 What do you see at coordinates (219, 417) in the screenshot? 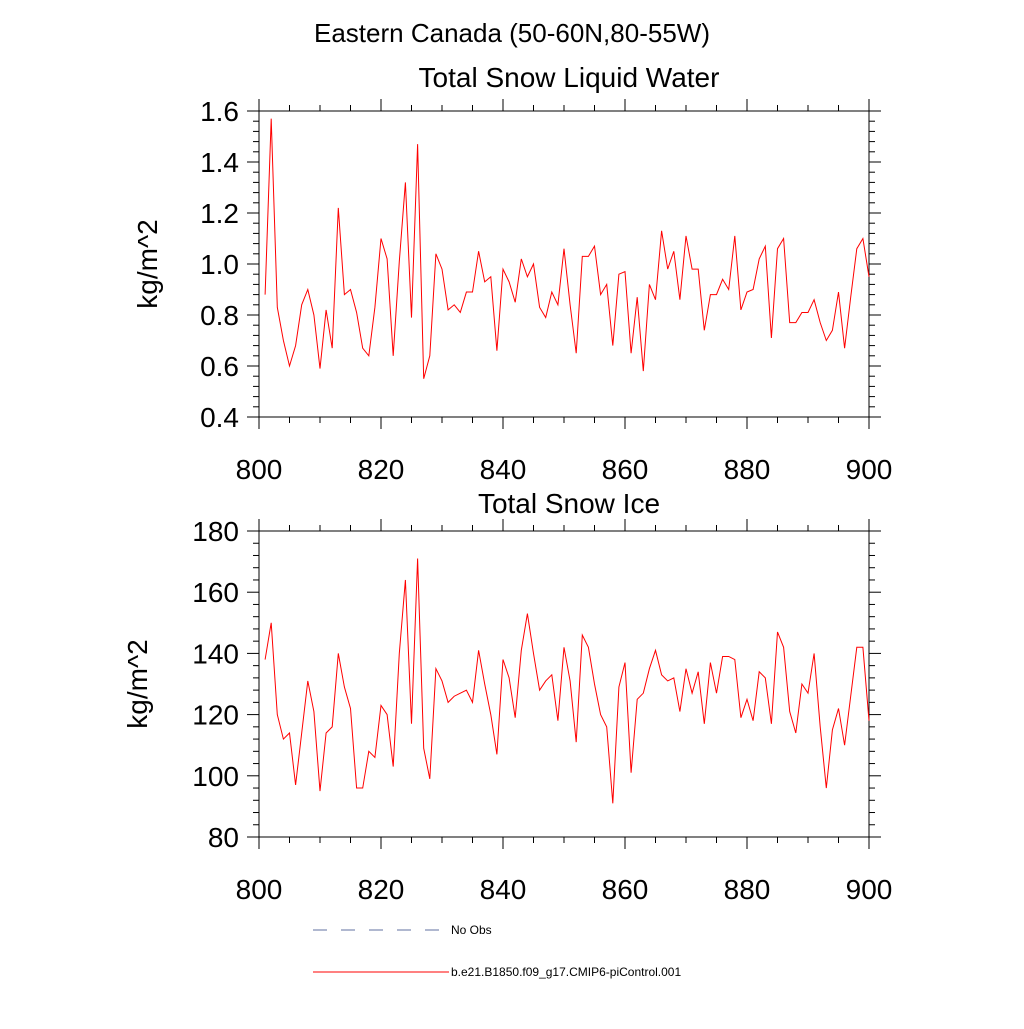
I see `y-tick-label: 0.4` at bounding box center [219, 417].